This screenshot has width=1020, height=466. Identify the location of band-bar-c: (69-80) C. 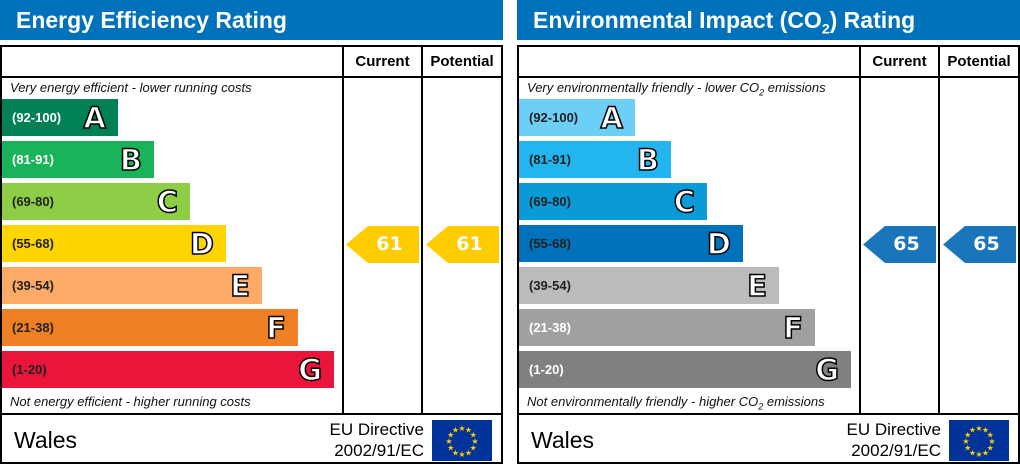
(613, 201).